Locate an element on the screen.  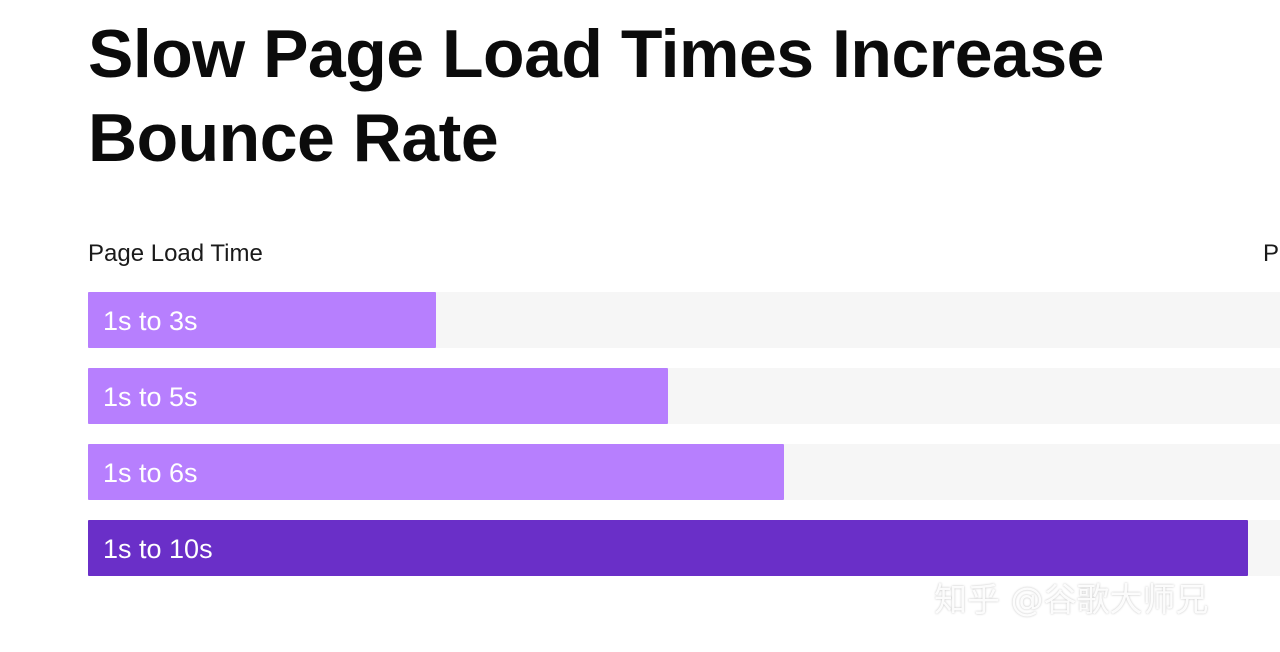
column-header-load-time: Page Load Time is located at coordinates (175, 253).